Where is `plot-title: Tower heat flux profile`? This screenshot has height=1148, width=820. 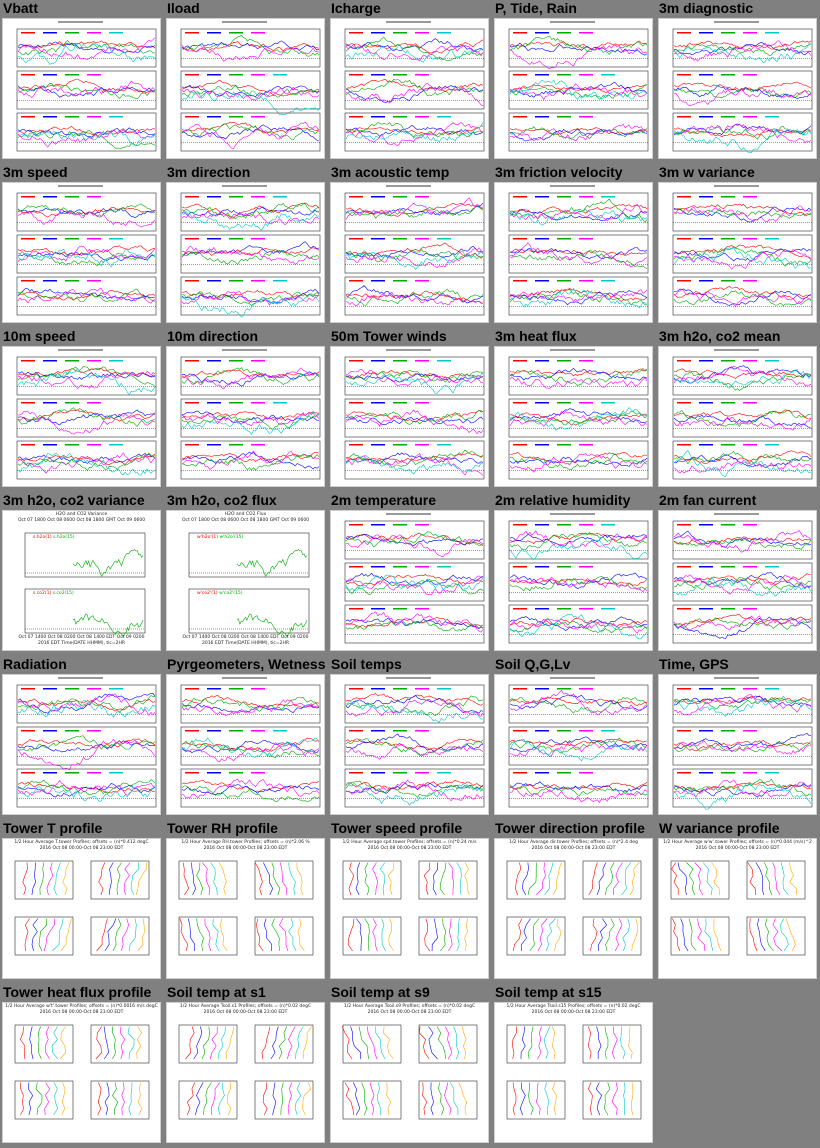 plot-title: Tower heat flux profile is located at coordinates (77, 992).